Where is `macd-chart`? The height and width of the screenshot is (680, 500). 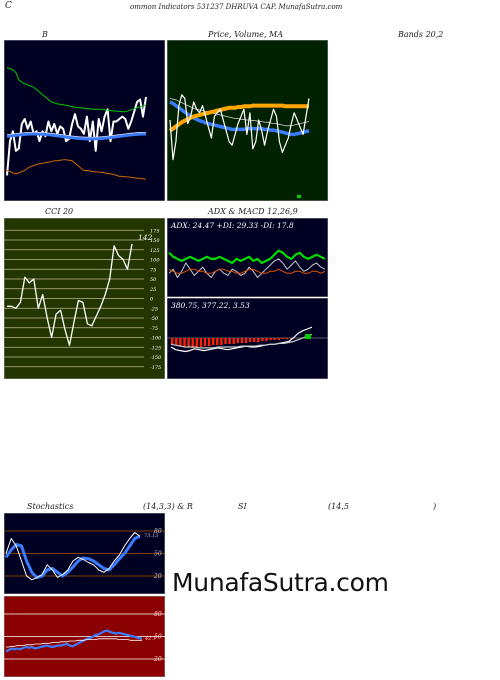 macd-chart is located at coordinates (247, 338).